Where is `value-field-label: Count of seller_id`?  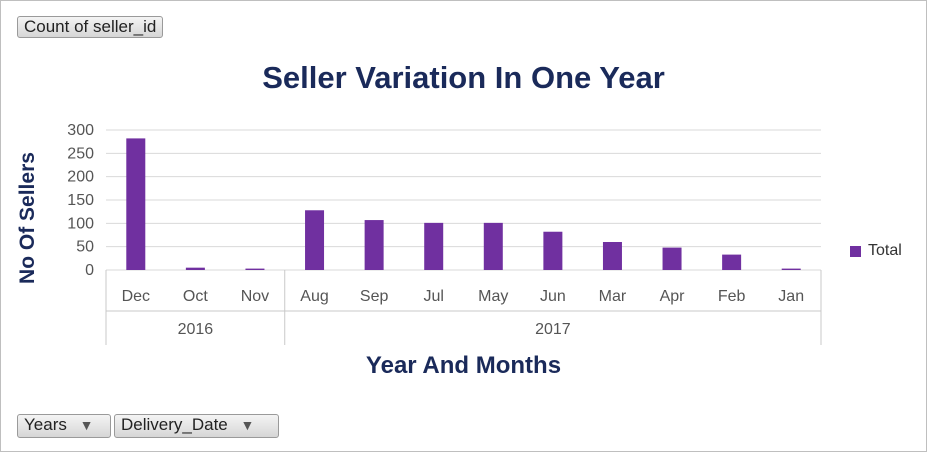 value-field-label: Count of seller_id is located at coordinates (90, 26).